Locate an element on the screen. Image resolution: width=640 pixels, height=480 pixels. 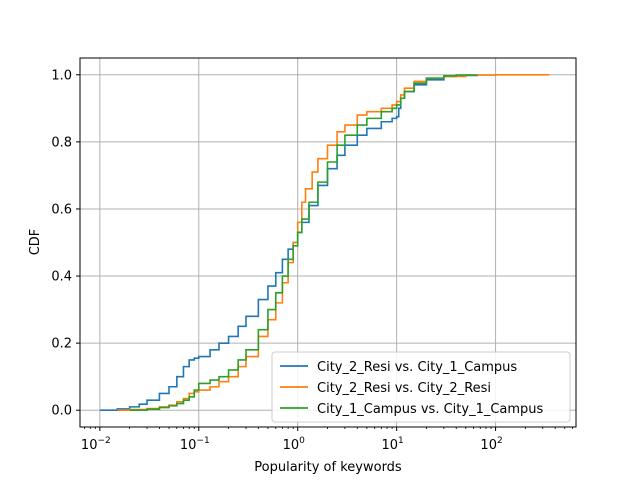
x-tick-label: 10⁰ is located at coordinates (294, 444).